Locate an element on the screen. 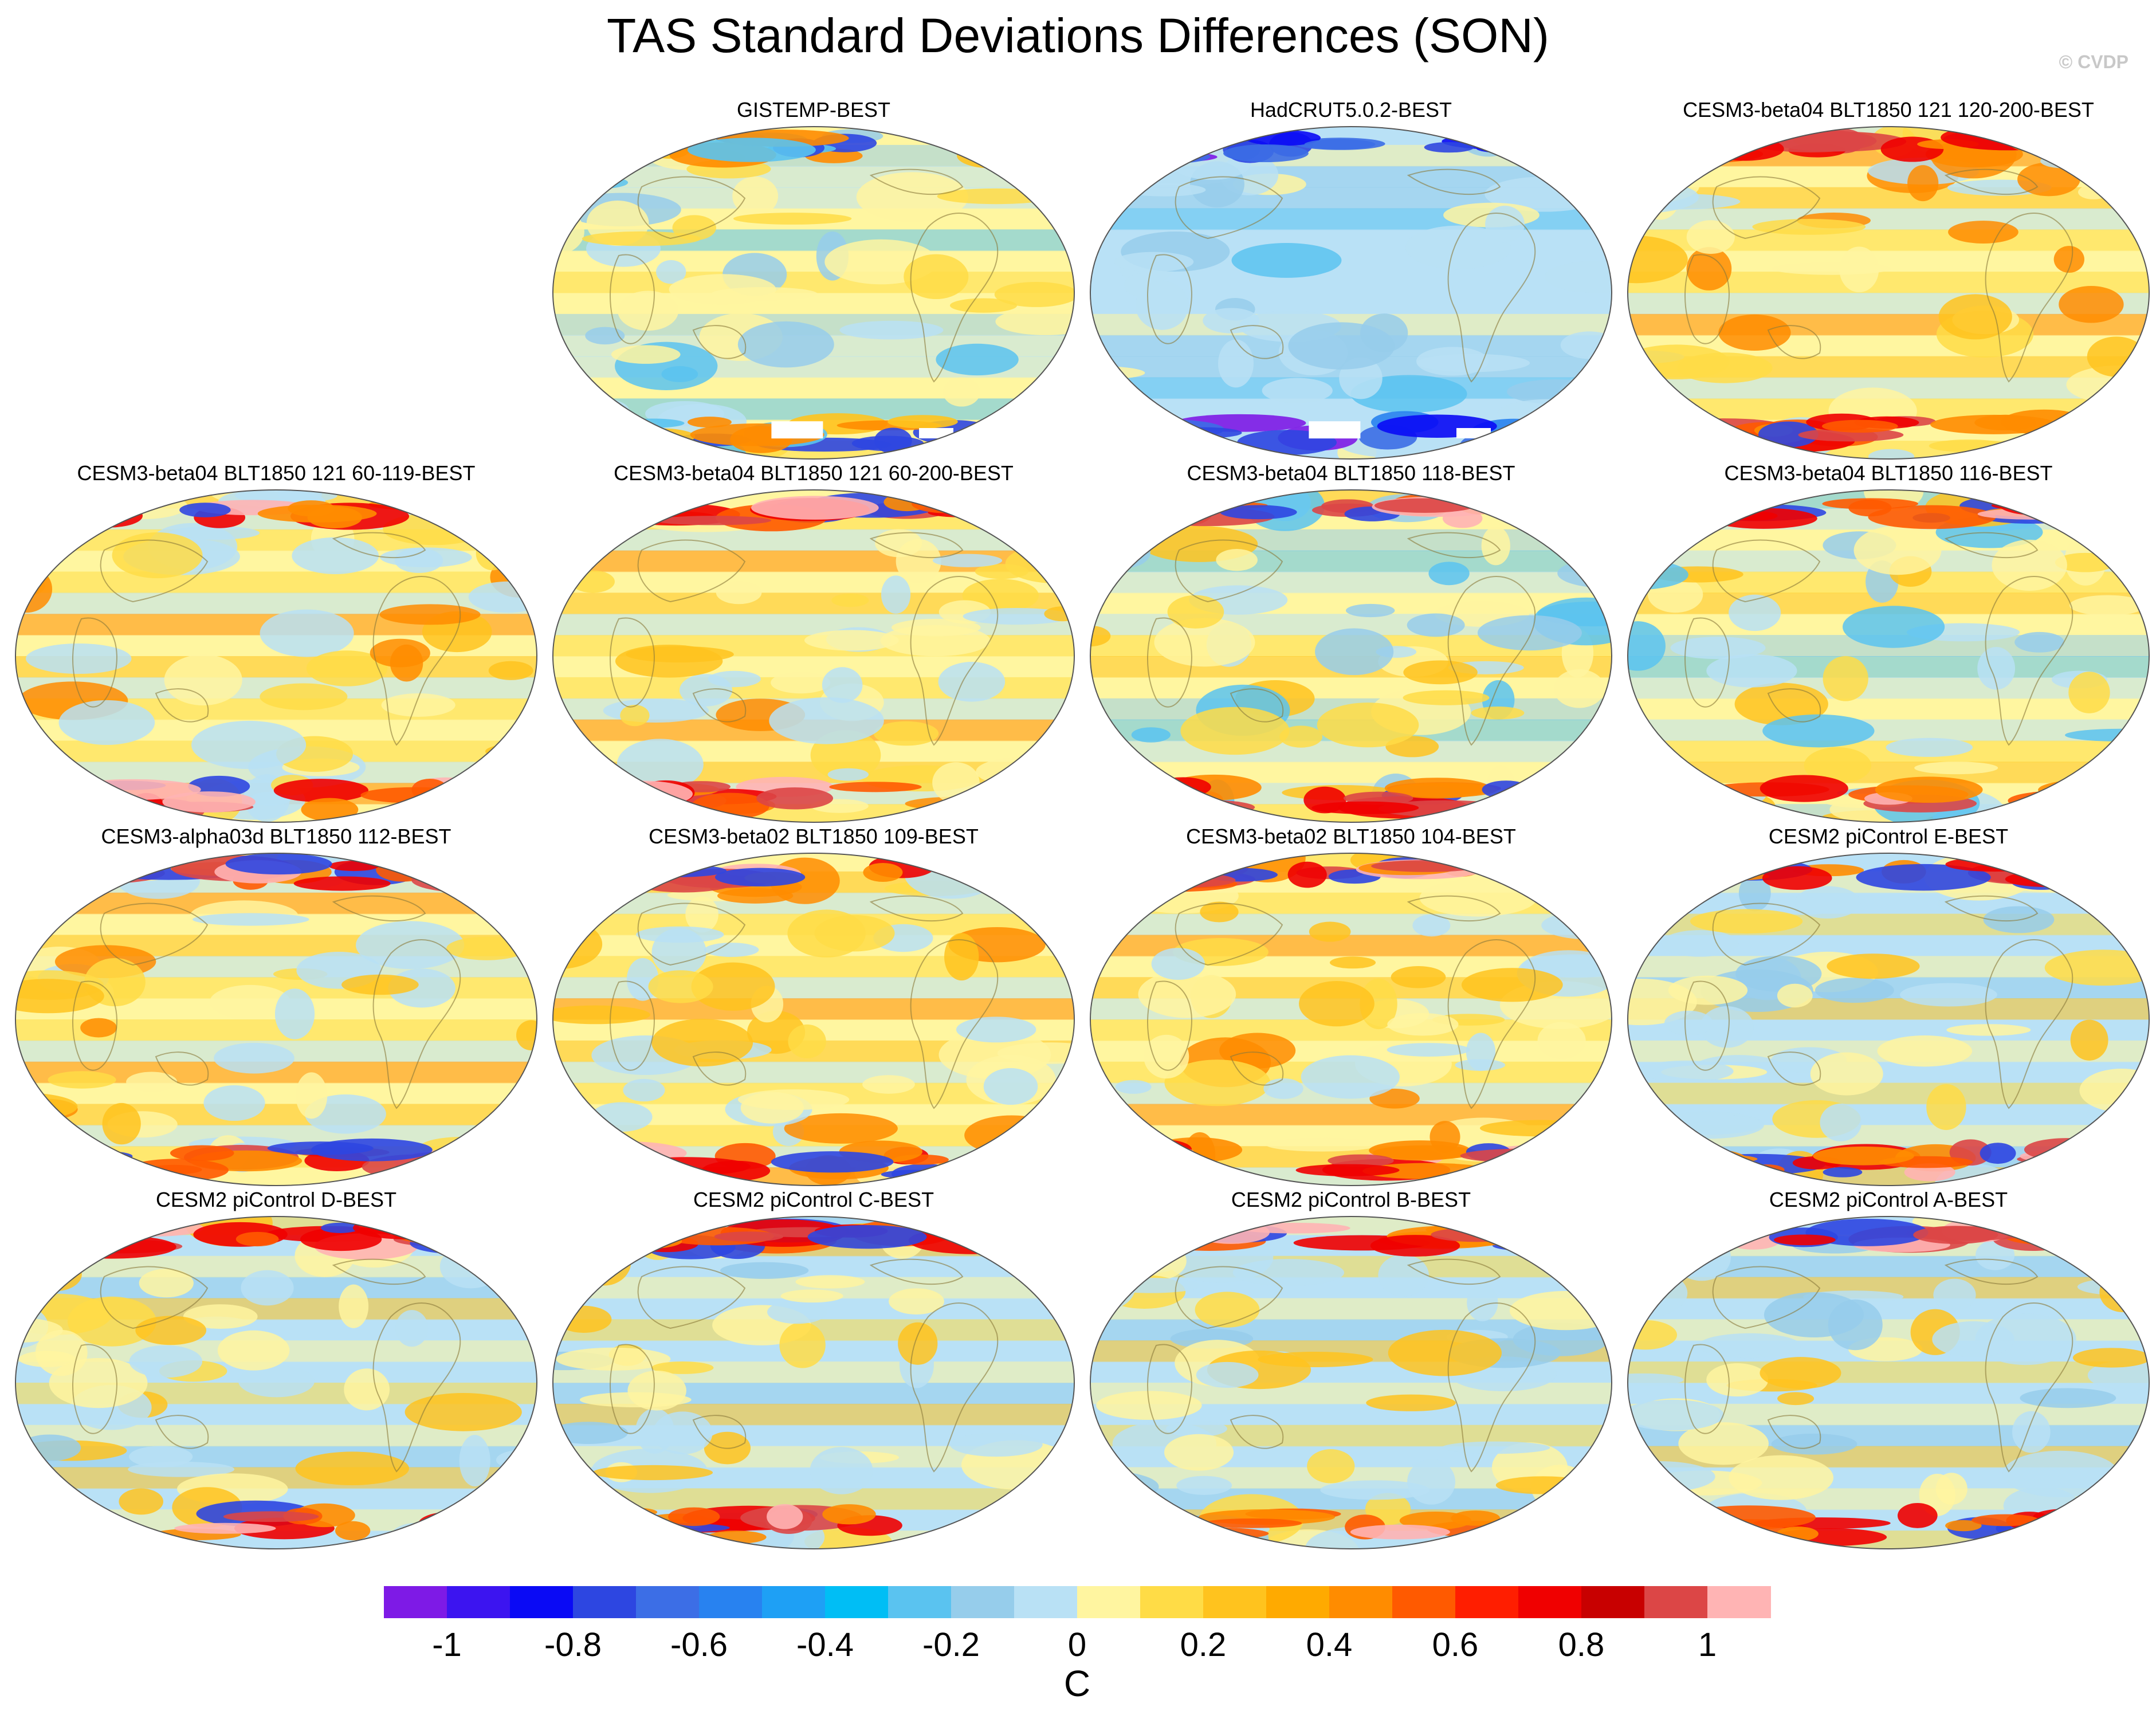 The height and width of the screenshot is (1711, 2156). map-panel: CESM3-beta04 BLT1850 121 60-119-BEST is located at coordinates (276, 644).